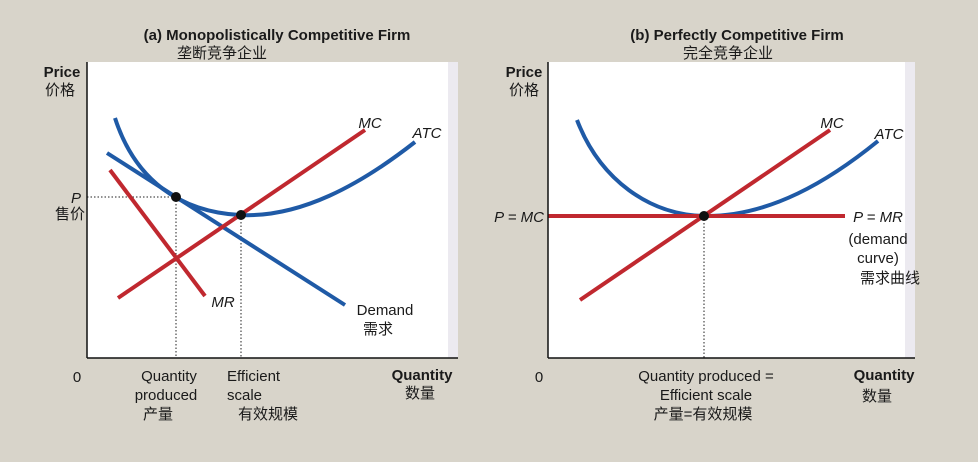 This screenshot has width=978, height=462. Describe the element at coordinates (157, 233) in the screenshot. I see `mr-curve` at that location.